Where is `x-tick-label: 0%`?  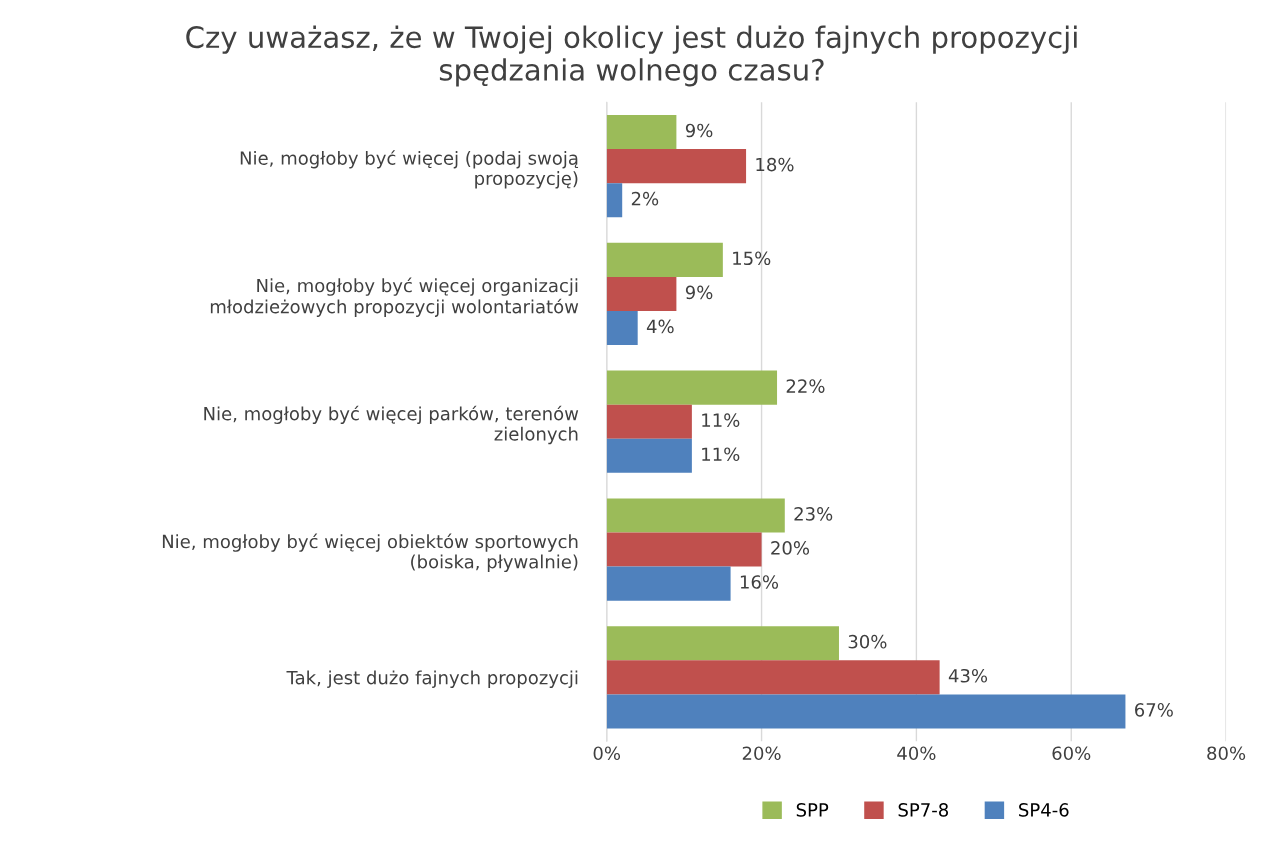
x-tick-label: 0% is located at coordinates (607, 753).